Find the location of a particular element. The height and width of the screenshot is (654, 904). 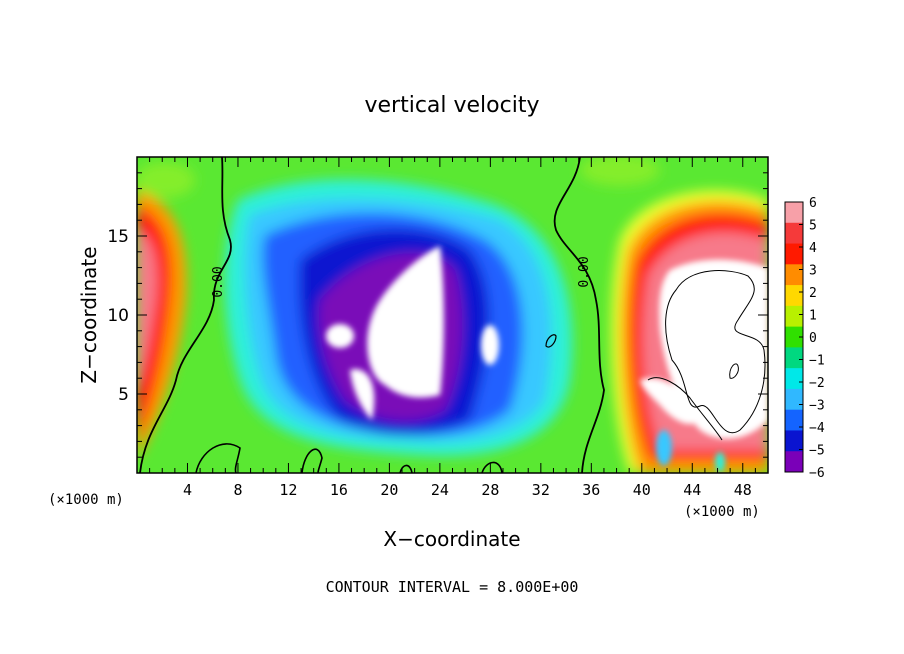

zero-contour-right is located at coordinates (579, 315).